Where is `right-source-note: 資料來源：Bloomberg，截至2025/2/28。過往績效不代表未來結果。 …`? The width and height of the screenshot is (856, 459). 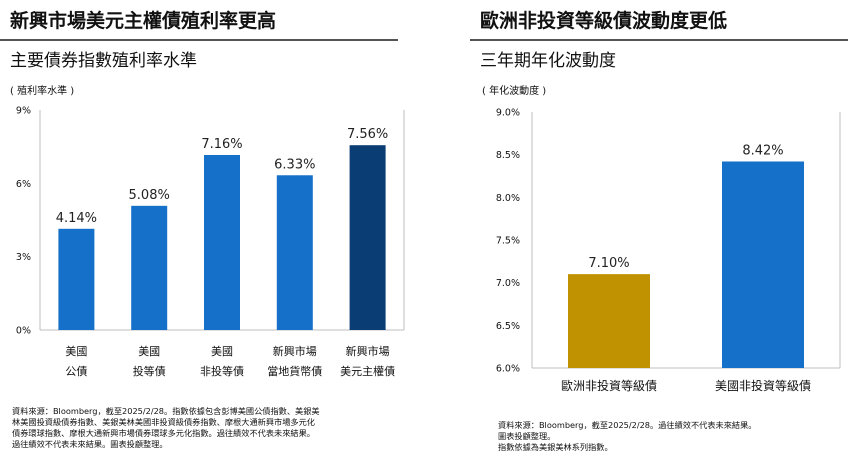
right-source-note: 資料來源：Bloomberg，截至2025/2/28。過往績效不代表未來結果。 … is located at coordinates (627, 436).